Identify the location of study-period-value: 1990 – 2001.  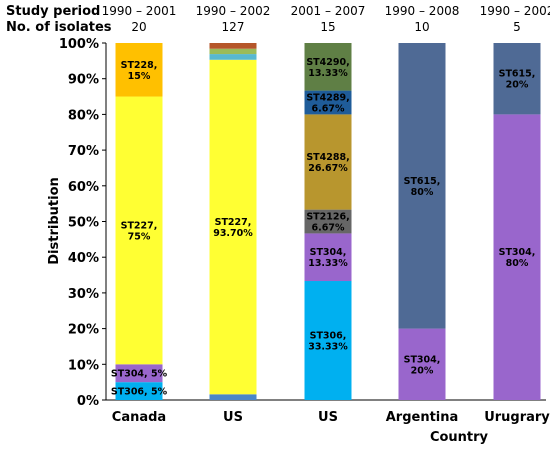
(139, 11).